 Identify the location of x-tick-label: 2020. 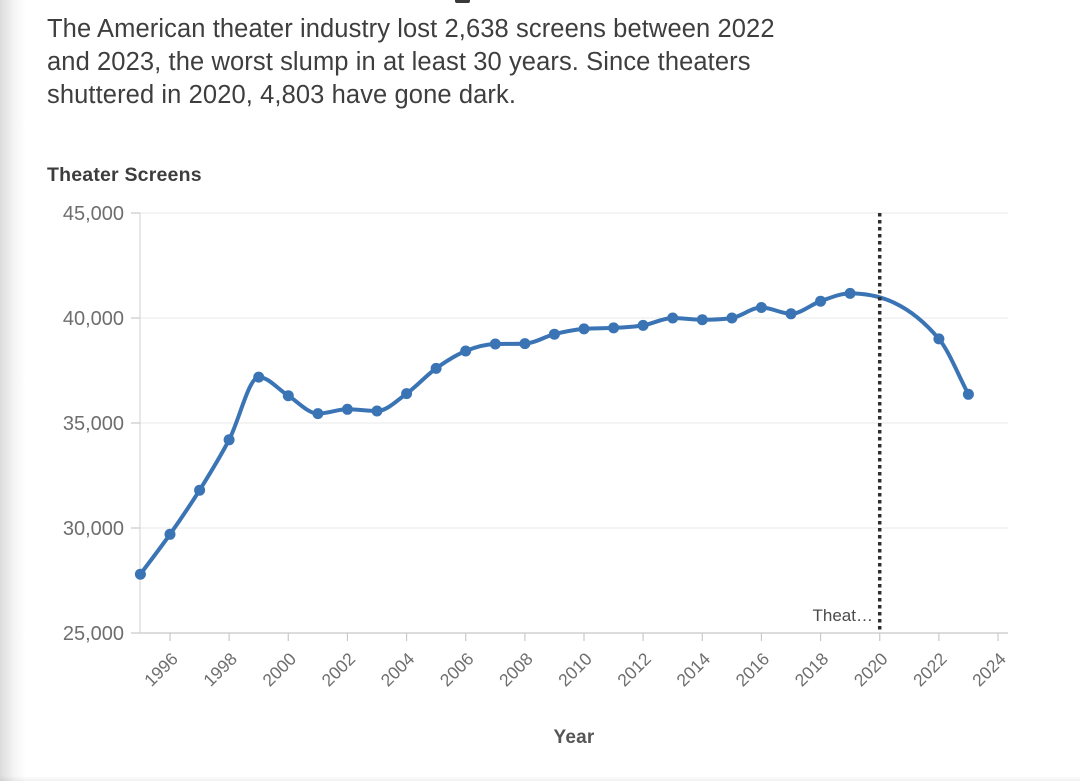
(871, 670).